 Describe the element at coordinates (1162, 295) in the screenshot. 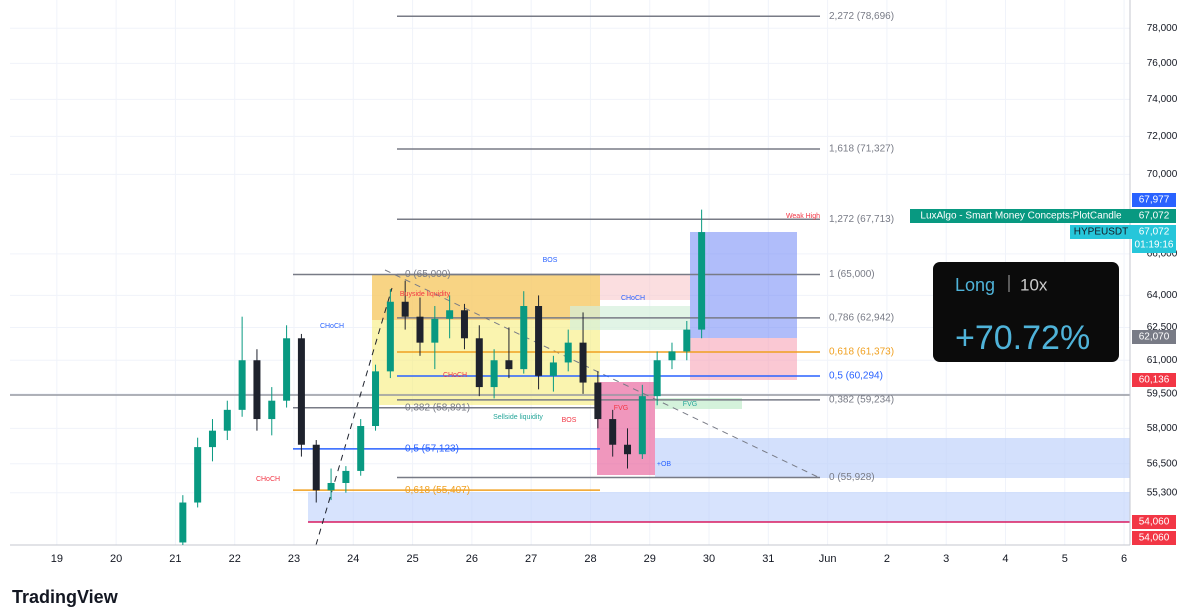

I see `y-tick-label: 64,000` at that location.